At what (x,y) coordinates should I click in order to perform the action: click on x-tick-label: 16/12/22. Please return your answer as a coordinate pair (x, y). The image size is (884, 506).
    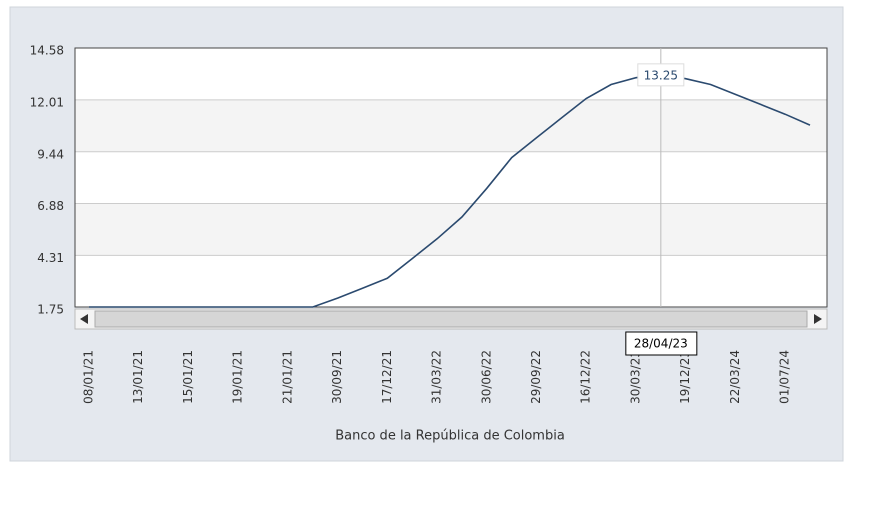
    Looking at the image, I should click on (586, 377).